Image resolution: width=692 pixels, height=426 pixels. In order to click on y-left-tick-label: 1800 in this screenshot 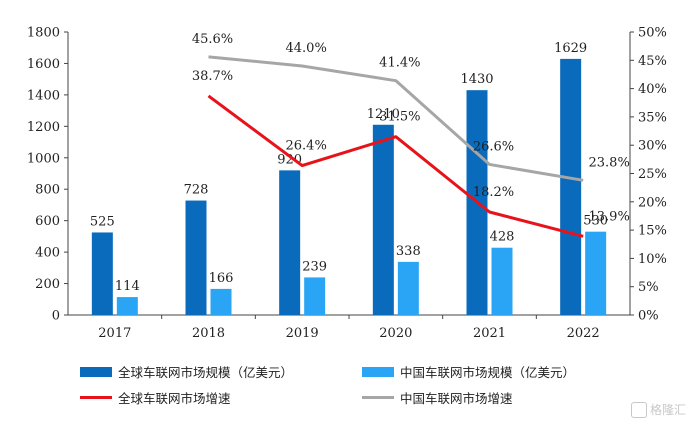, I will do `click(43, 33)`.